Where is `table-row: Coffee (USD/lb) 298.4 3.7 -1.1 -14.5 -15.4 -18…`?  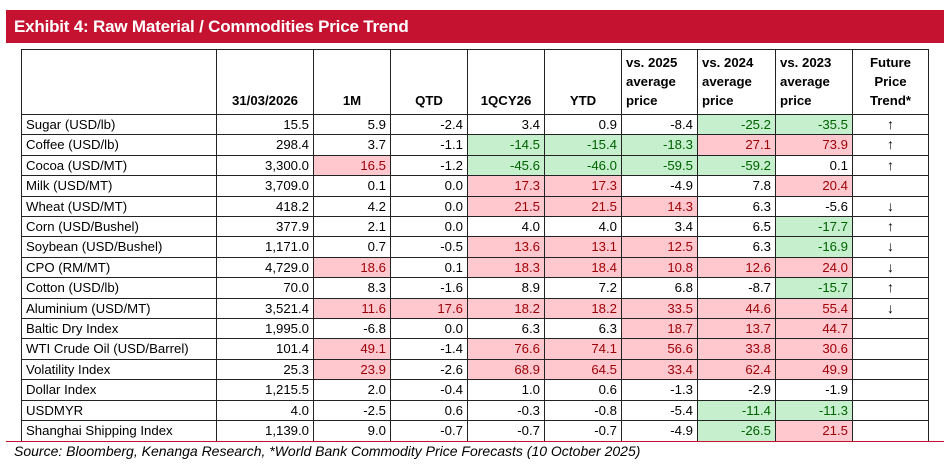
table-row: Coffee (USD/lb) 298.4 3.7 -1.1 -14.5 -15.4 -18… is located at coordinates (475, 145).